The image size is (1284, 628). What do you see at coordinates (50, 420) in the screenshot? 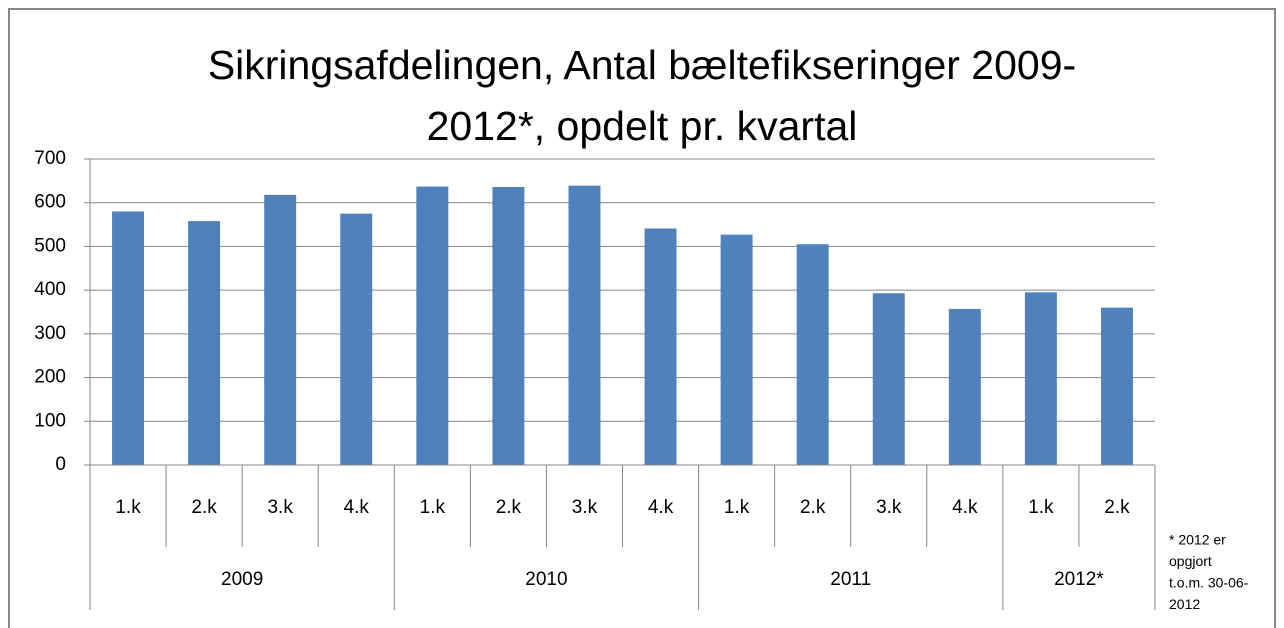
I see `y-tick-label: 100` at bounding box center [50, 420].